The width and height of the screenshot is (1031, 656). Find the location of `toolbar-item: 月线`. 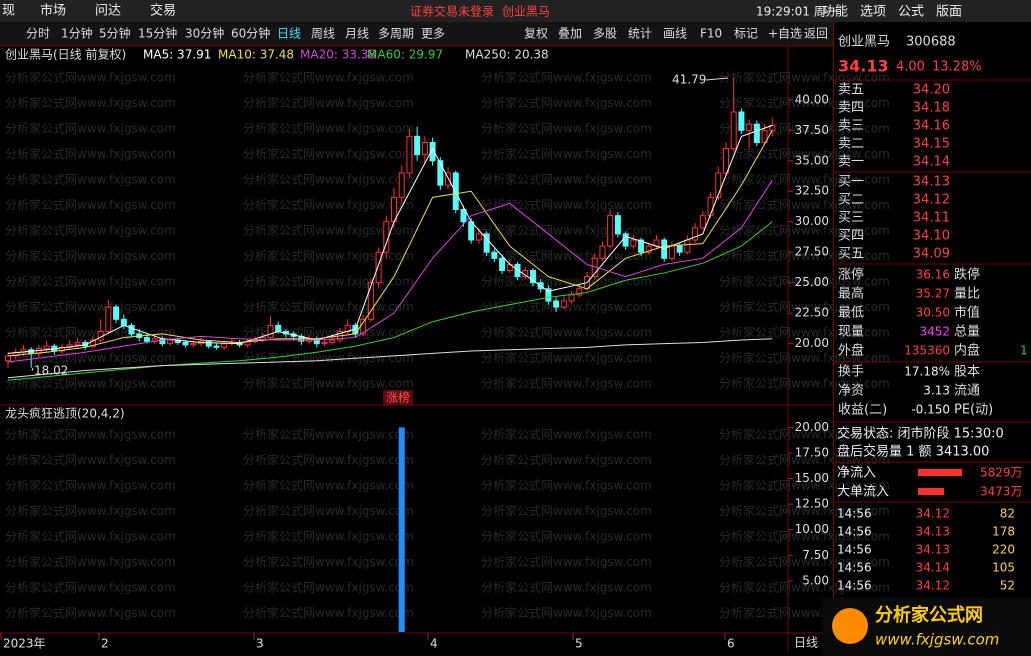

toolbar-item: 月线 is located at coordinates (357, 34).